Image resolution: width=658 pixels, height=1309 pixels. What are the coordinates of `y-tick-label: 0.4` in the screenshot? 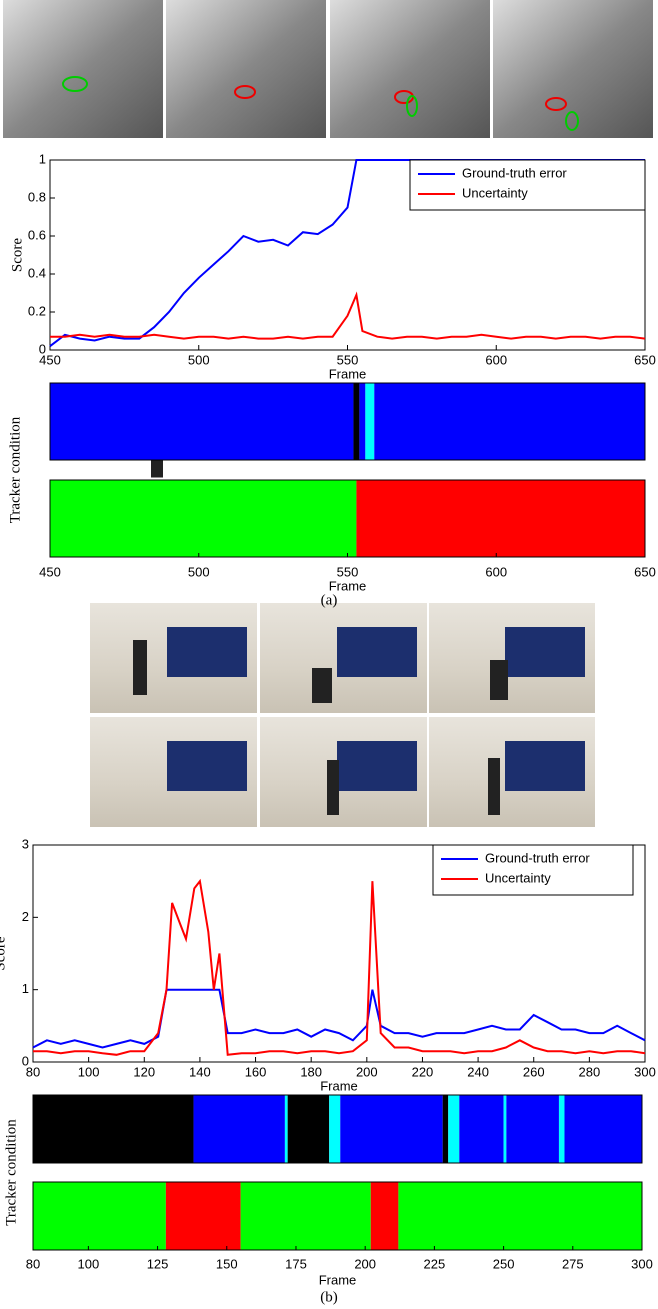 It's located at (37, 272).